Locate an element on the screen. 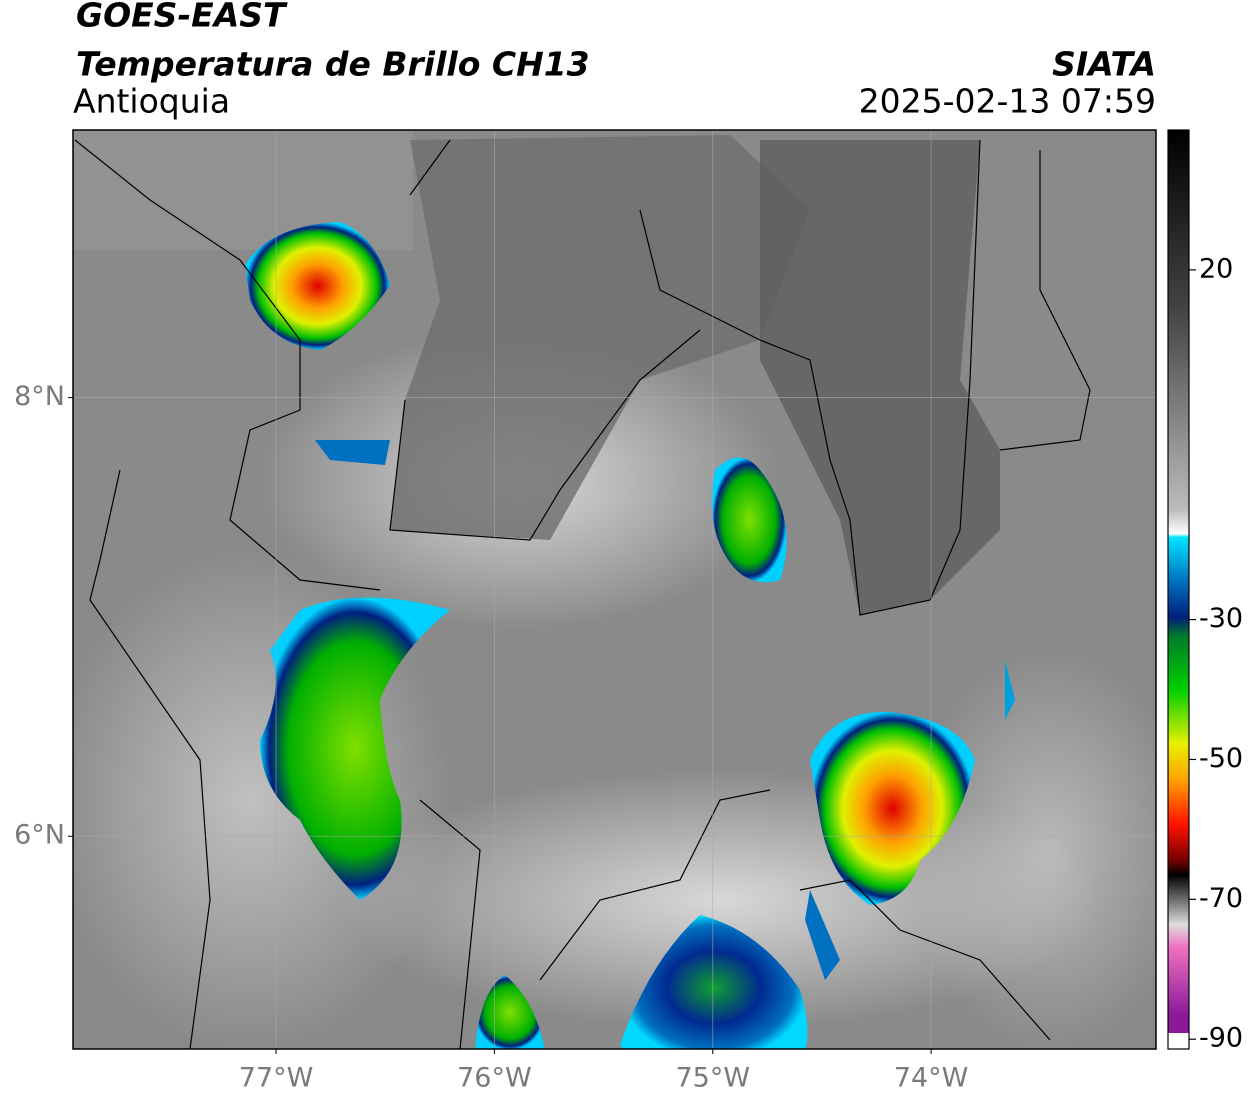 Image resolution: width=1252 pixels, height=1099 pixels. colorbar-tick-label: -90 is located at coordinates (1221, 1038).